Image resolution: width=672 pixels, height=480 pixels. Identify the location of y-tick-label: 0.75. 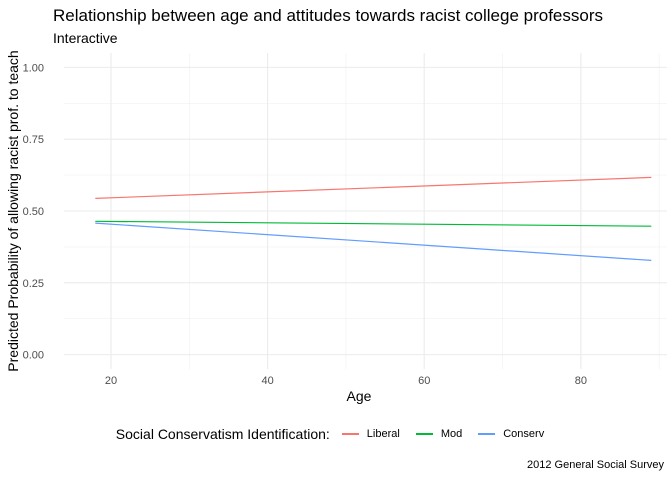
(33, 140).